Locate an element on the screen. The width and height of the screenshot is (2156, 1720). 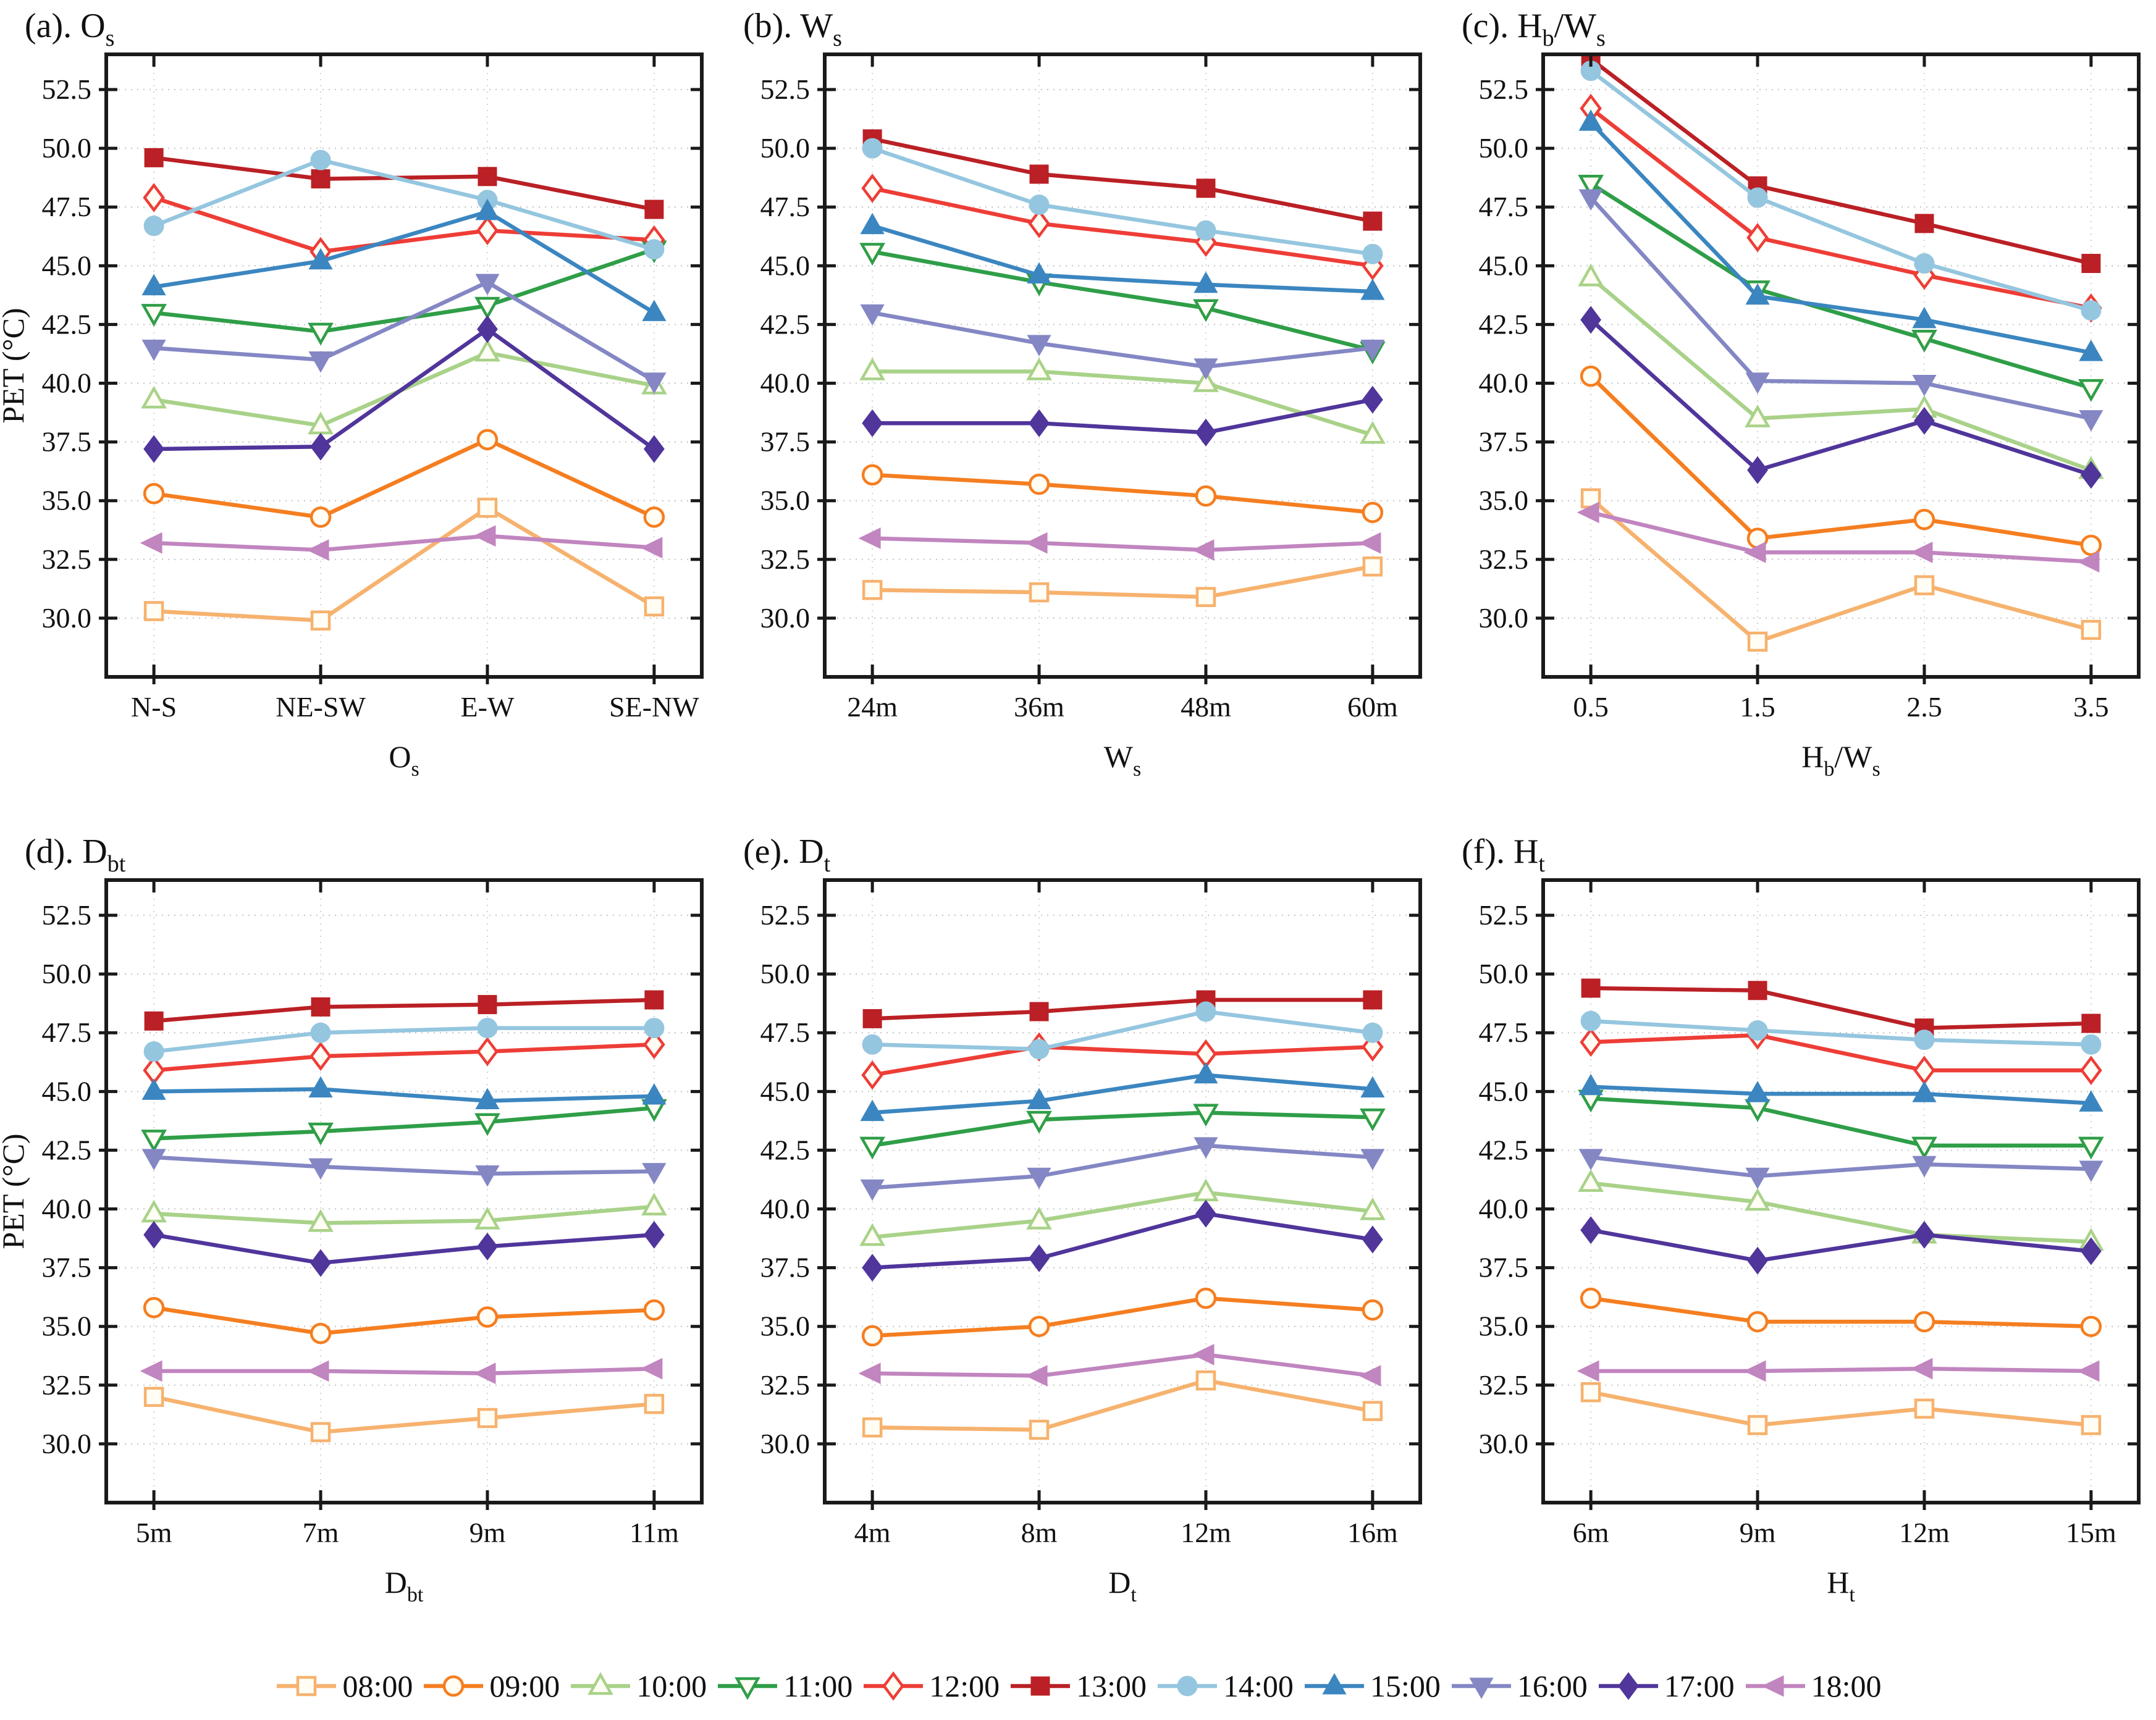
legend-label: 15:00 is located at coordinates (1405, 1685).